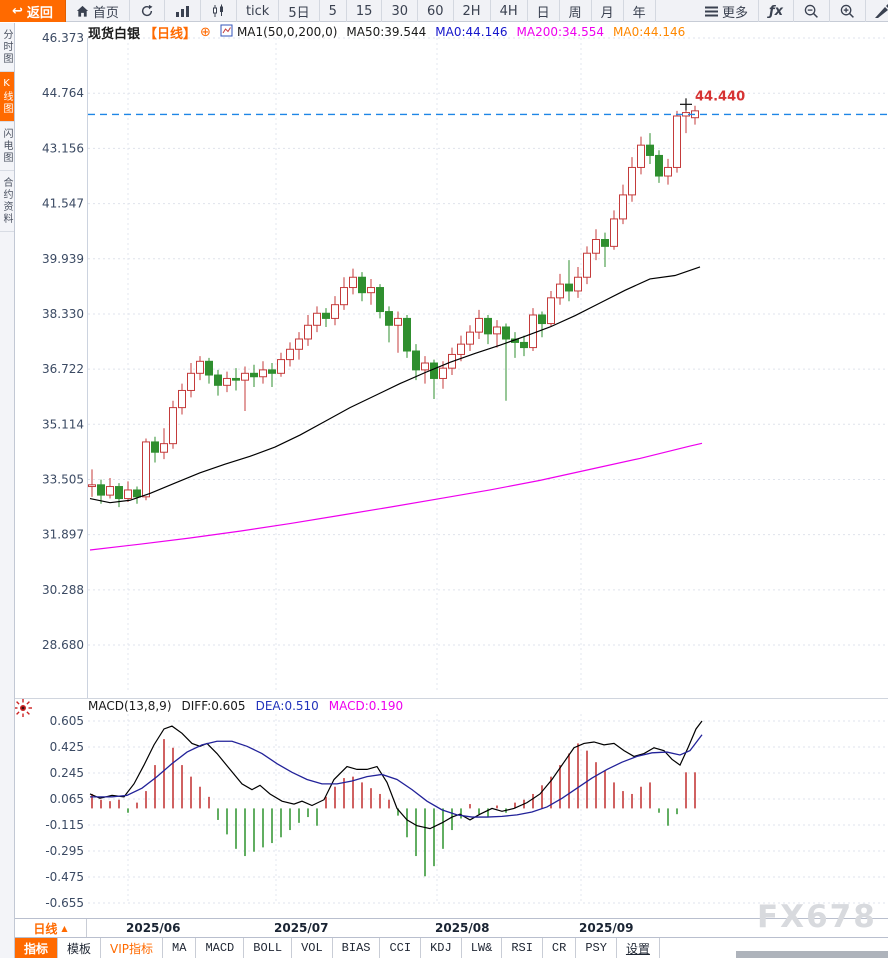 Image resolution: width=888 pixels, height=958 pixels. What do you see at coordinates (675, 11) in the screenshot?
I see `toolbar-spacer` at bounding box center [675, 11].